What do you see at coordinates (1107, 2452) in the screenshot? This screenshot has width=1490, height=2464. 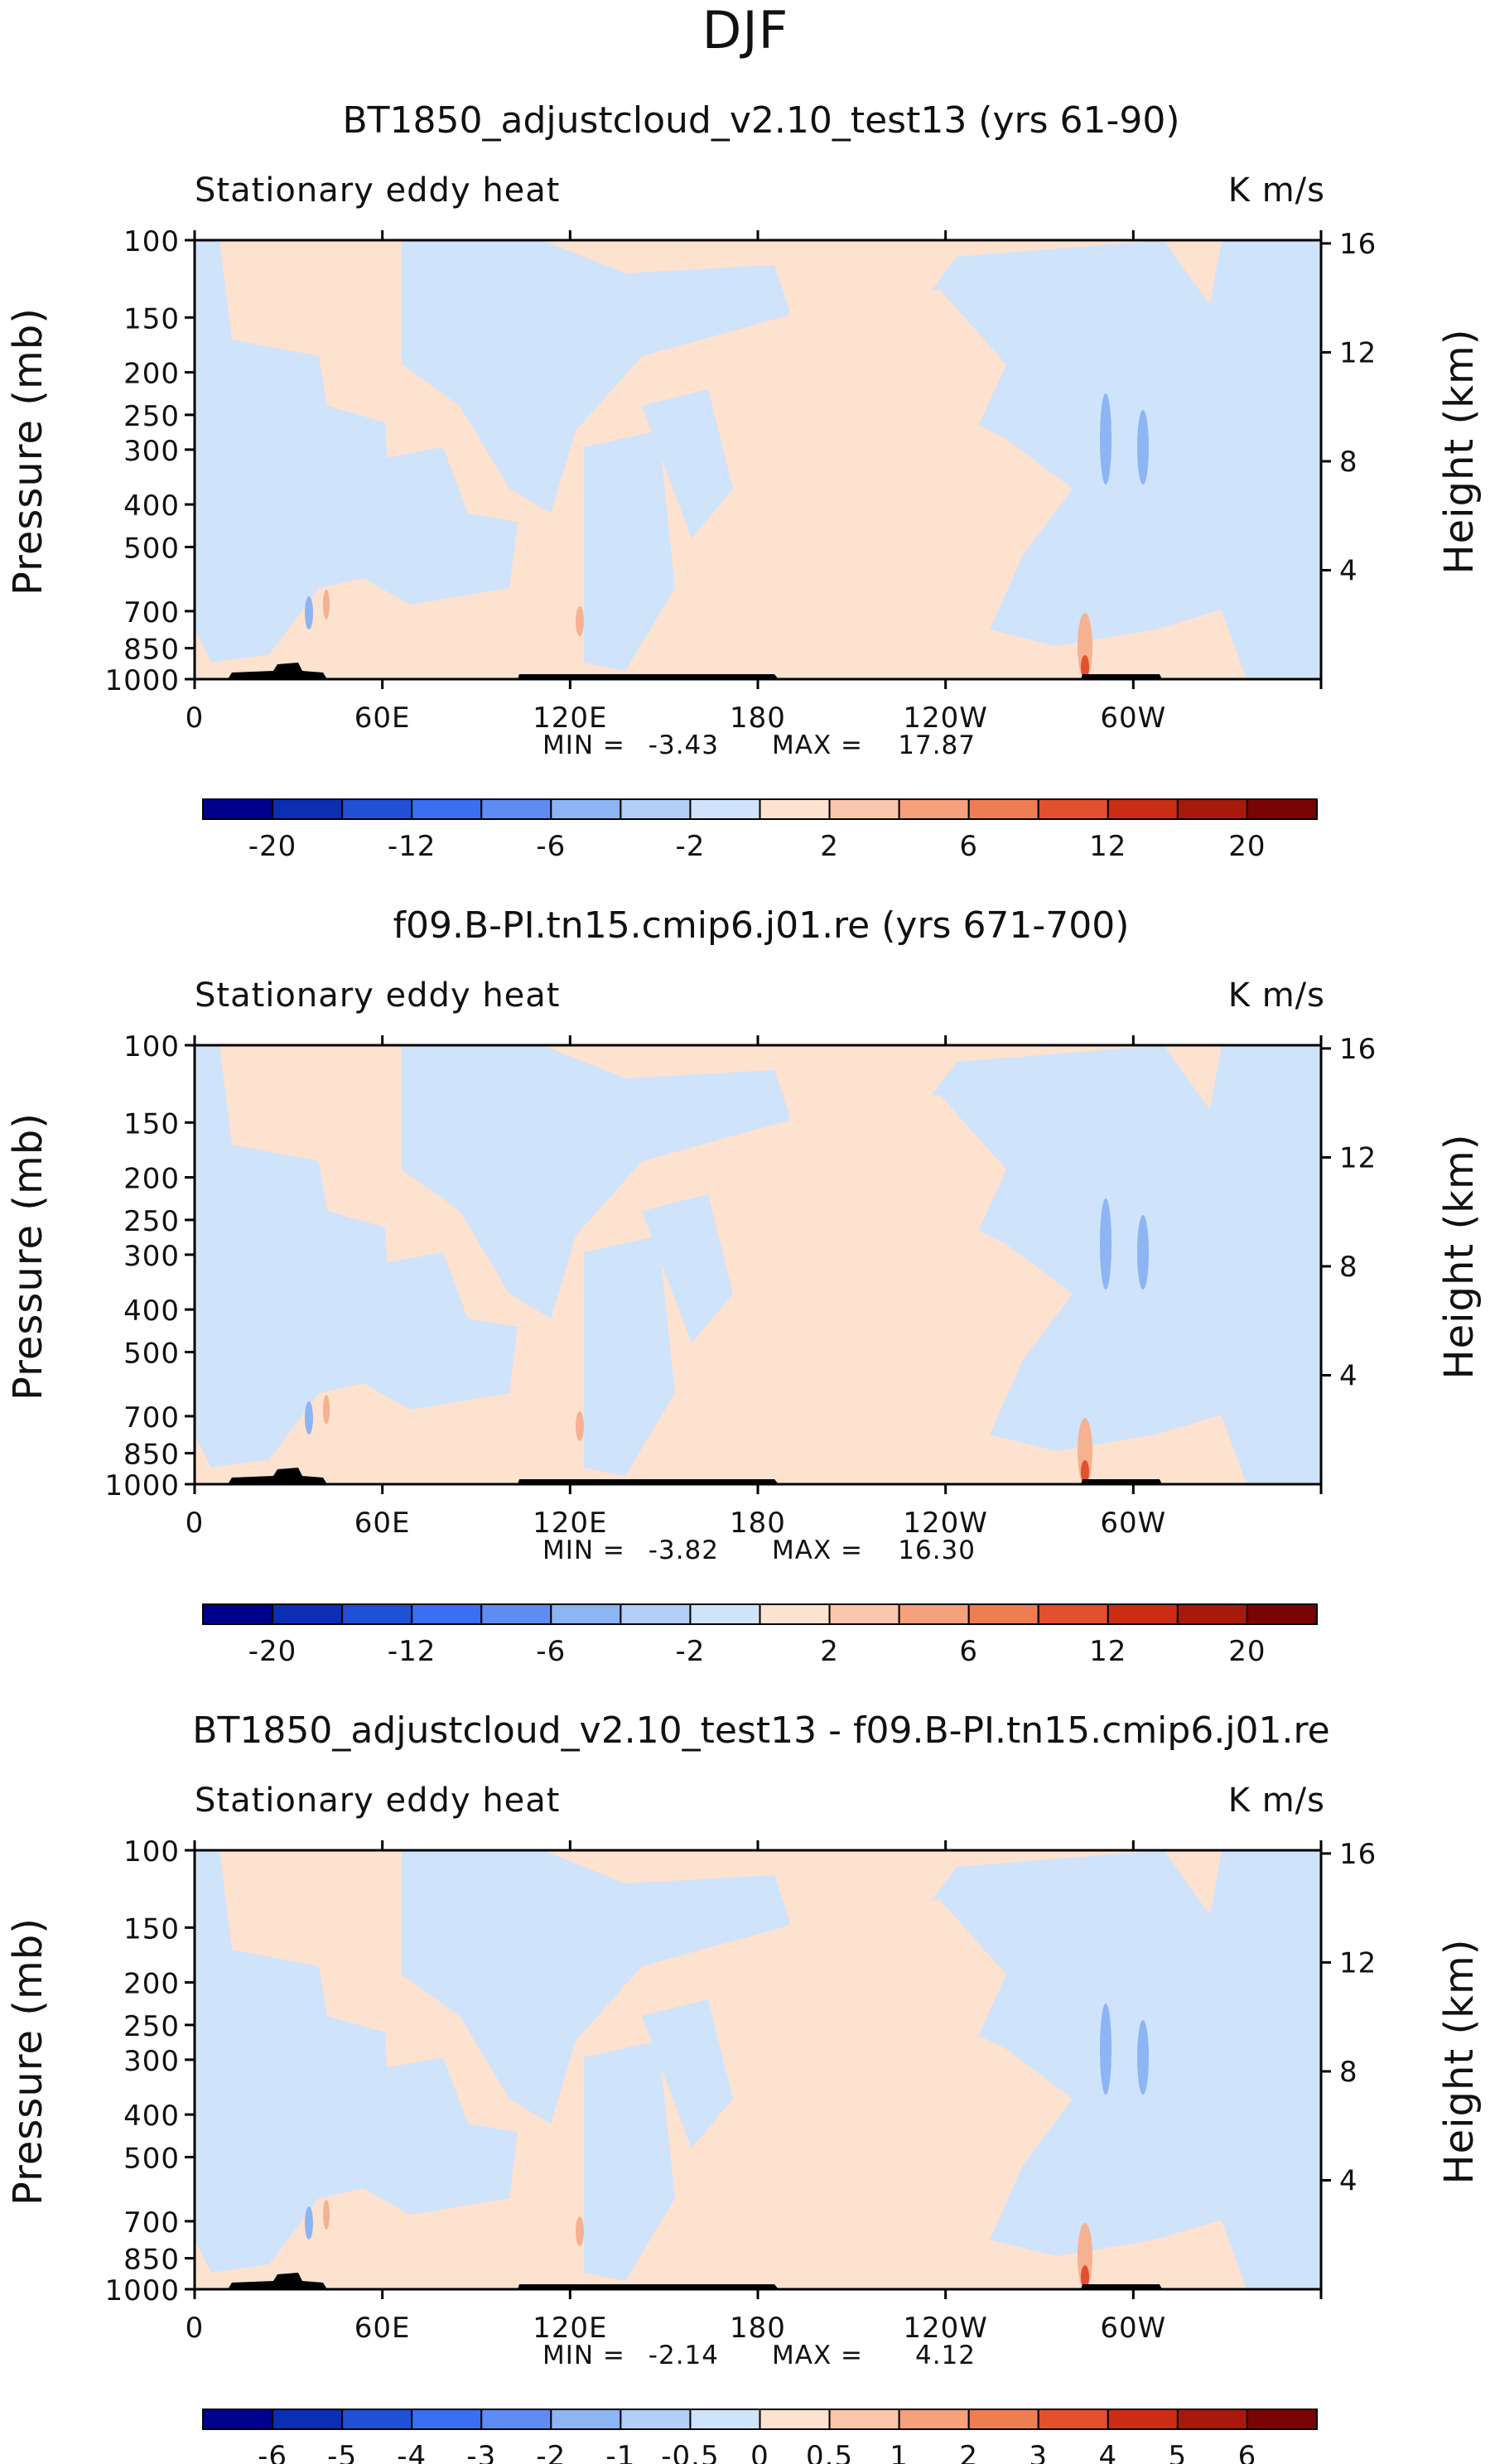 I see `colorbar-label: 4` at bounding box center [1107, 2452].